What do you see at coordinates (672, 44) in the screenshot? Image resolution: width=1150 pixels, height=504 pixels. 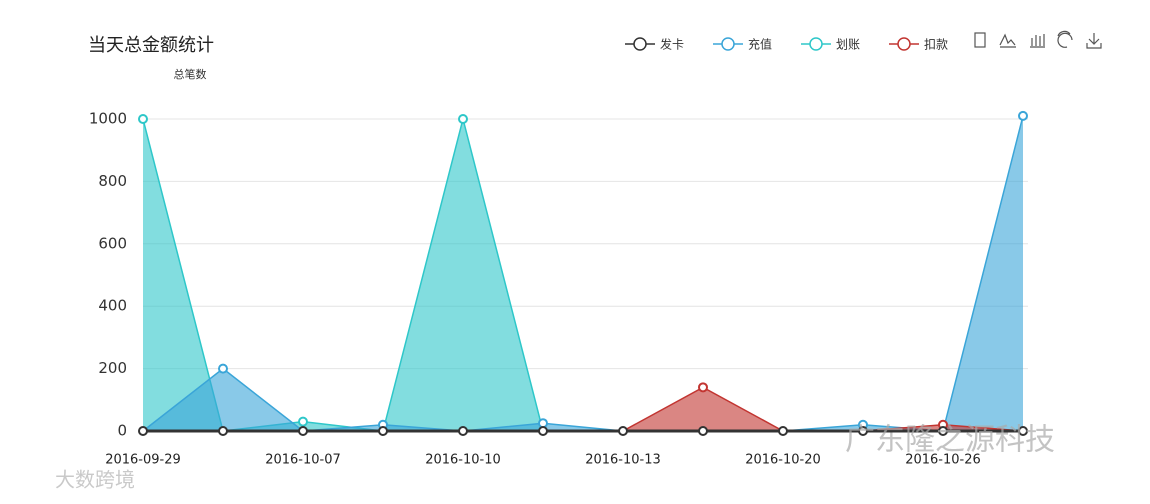 I see `legend-label: 发卡` at bounding box center [672, 44].